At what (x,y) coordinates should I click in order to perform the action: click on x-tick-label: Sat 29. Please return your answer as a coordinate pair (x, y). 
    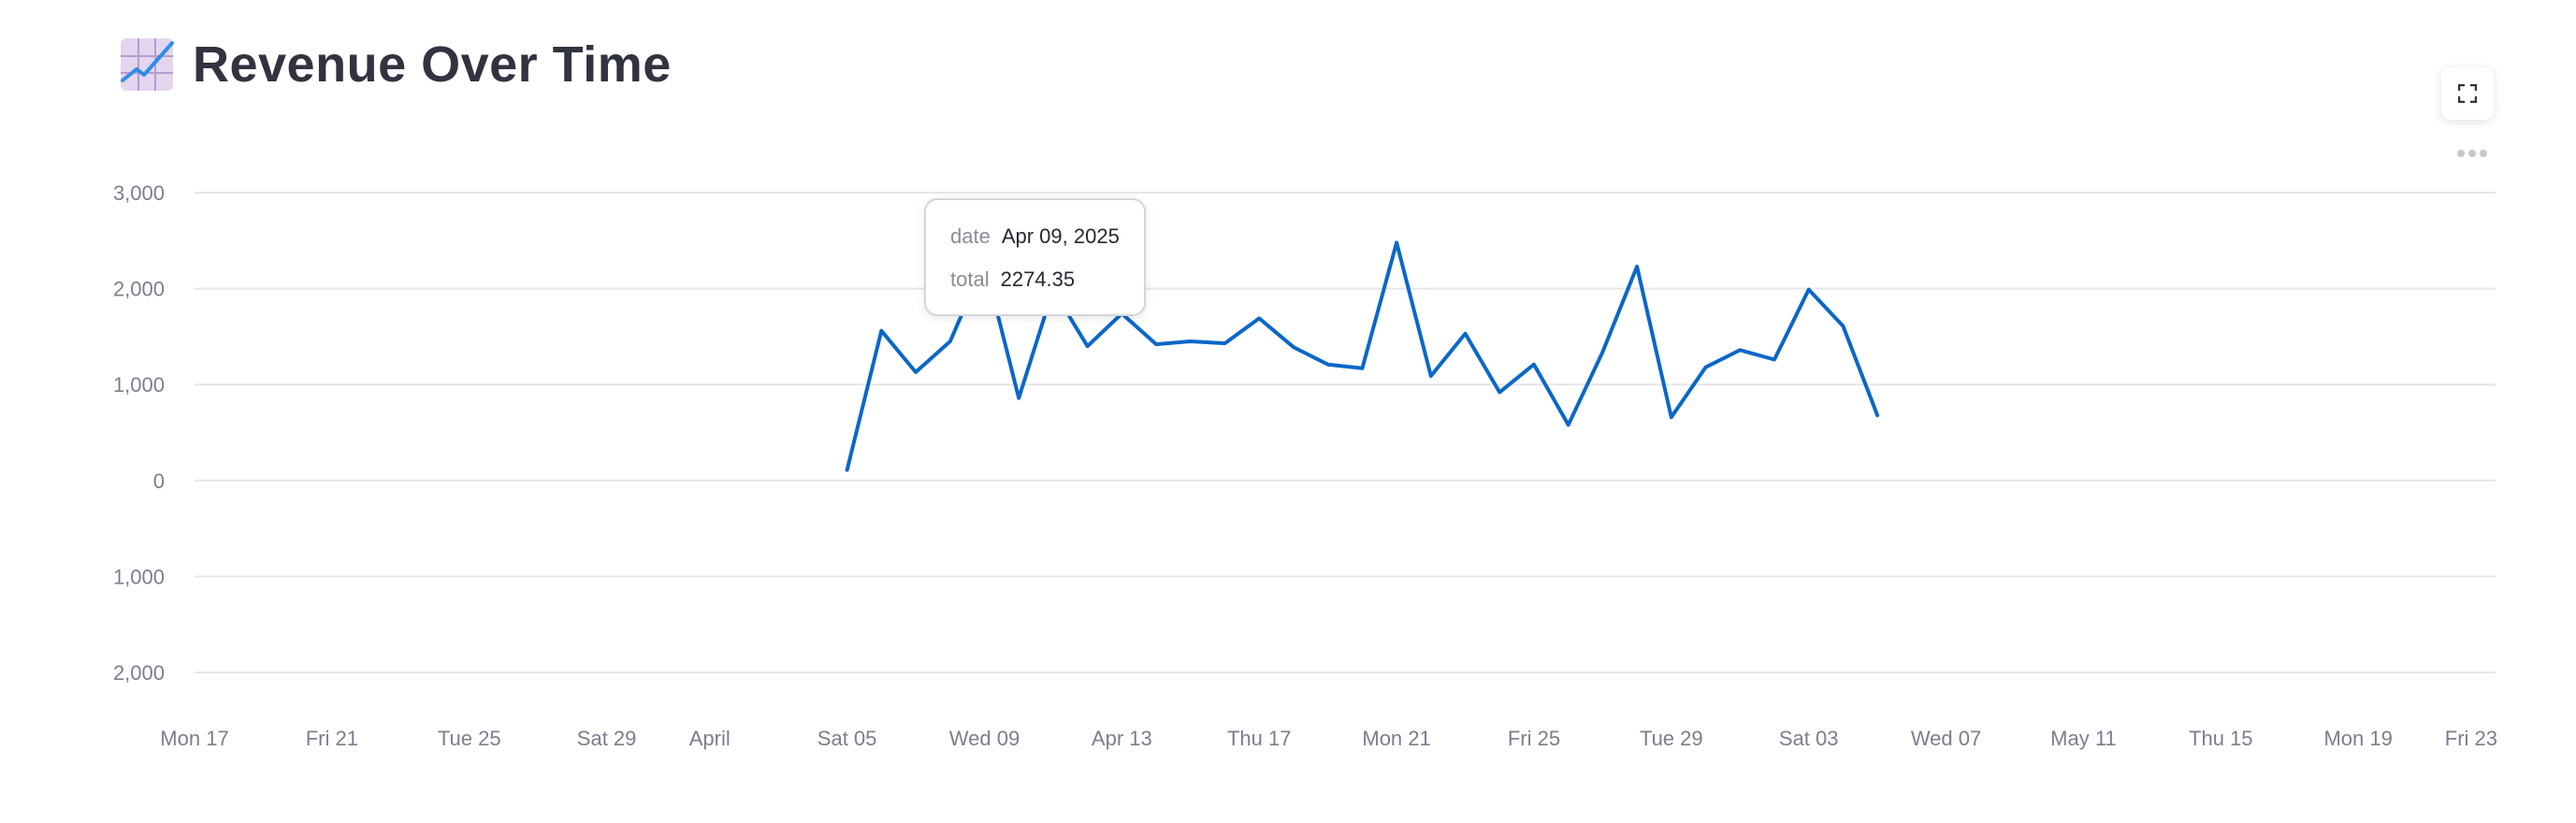
    Looking at the image, I should click on (607, 738).